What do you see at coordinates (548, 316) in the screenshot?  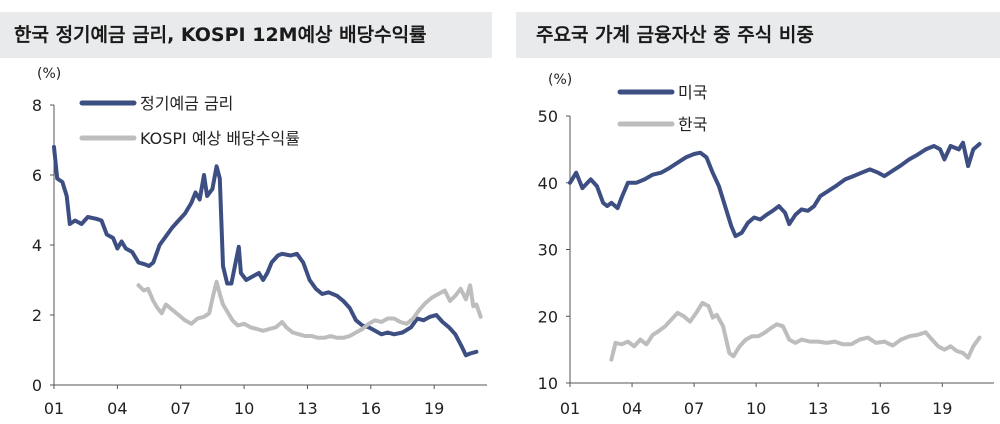 I see `y-tick-label: 20` at bounding box center [548, 316].